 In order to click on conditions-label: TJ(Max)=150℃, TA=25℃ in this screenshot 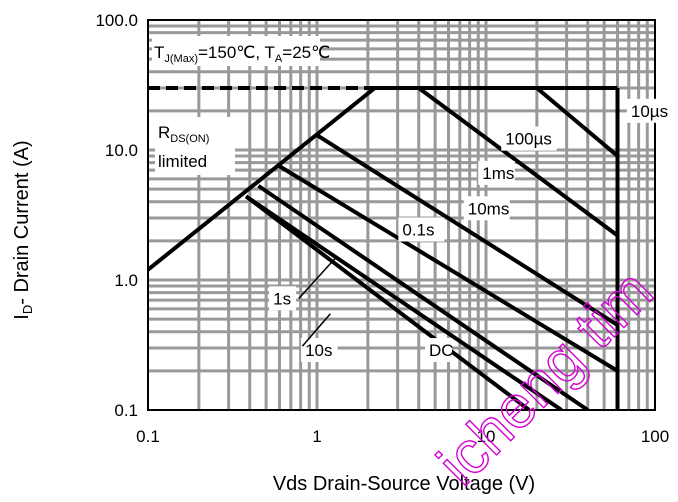, I will do `click(241, 51)`.